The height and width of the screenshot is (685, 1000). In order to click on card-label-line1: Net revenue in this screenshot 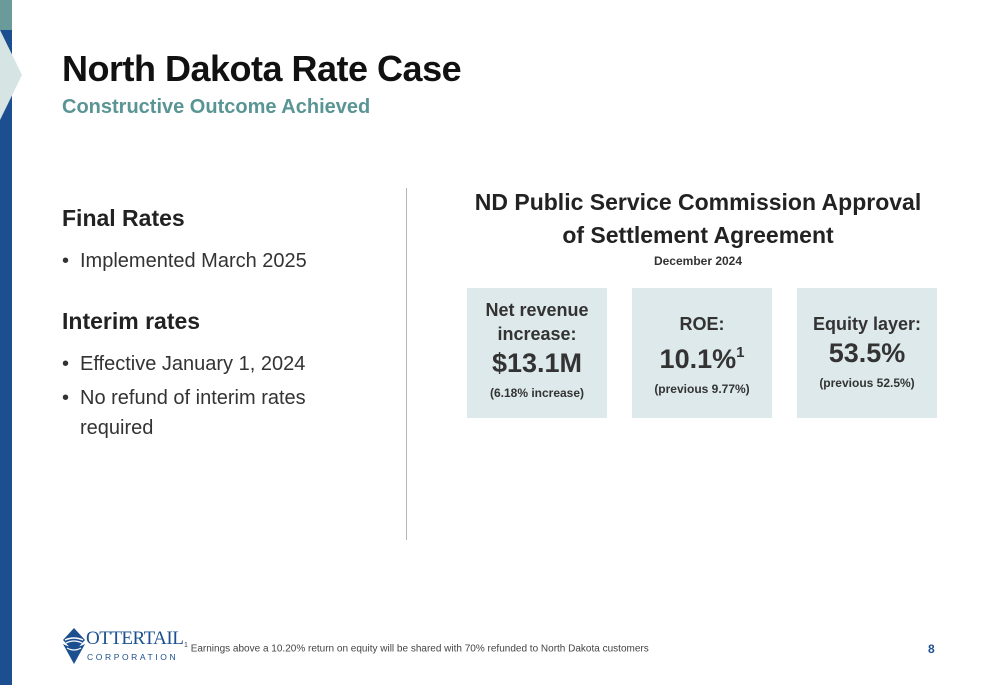, I will do `click(537, 310)`.